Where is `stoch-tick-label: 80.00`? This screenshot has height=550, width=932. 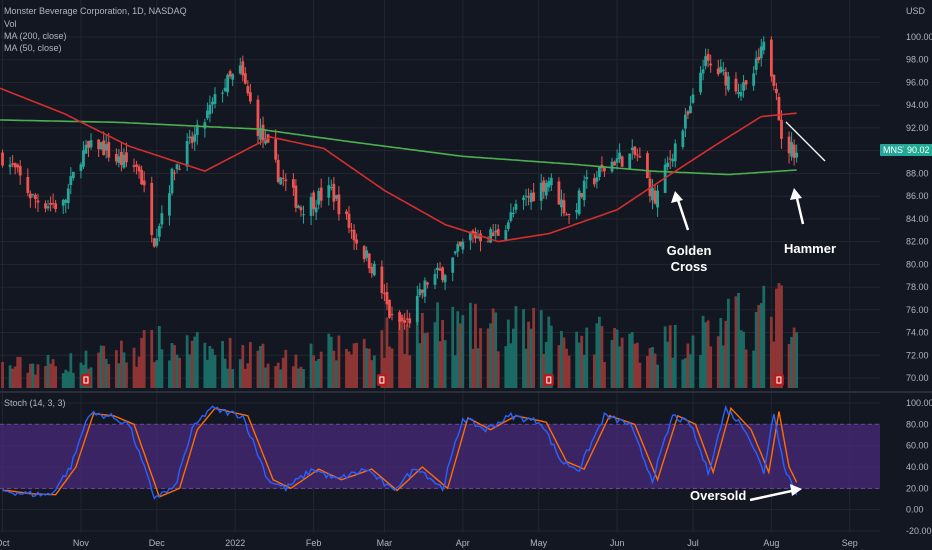
stoch-tick-label: 80.00 is located at coordinates (917, 424).